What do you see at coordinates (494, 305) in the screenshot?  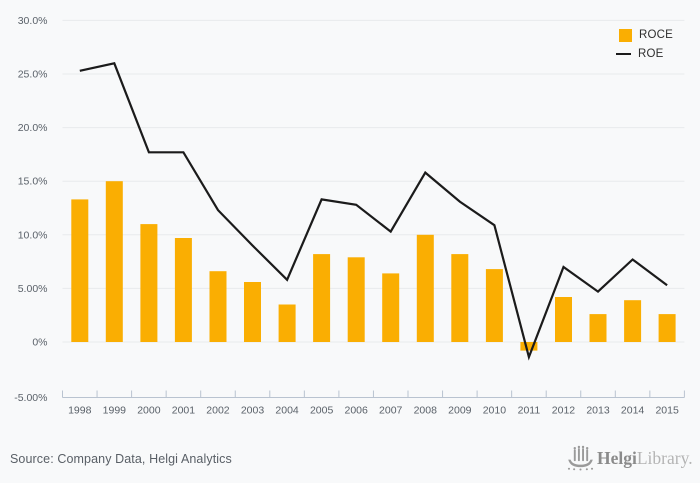 I see `bar-roce-2010` at bounding box center [494, 305].